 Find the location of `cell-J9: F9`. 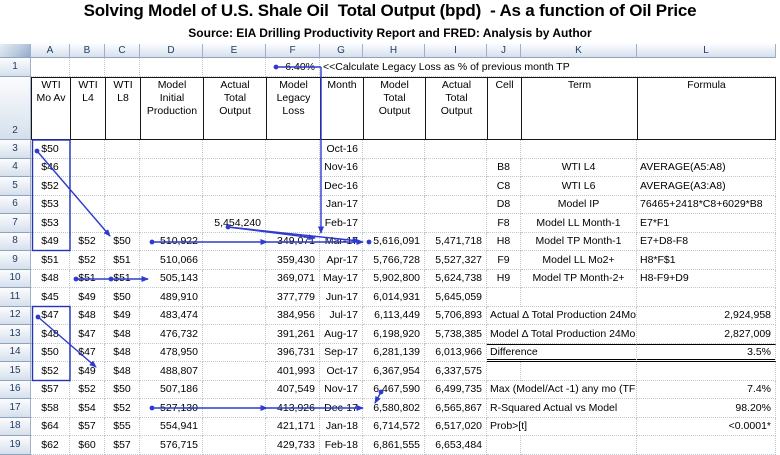

cell-J9: F9 is located at coordinates (504, 260).